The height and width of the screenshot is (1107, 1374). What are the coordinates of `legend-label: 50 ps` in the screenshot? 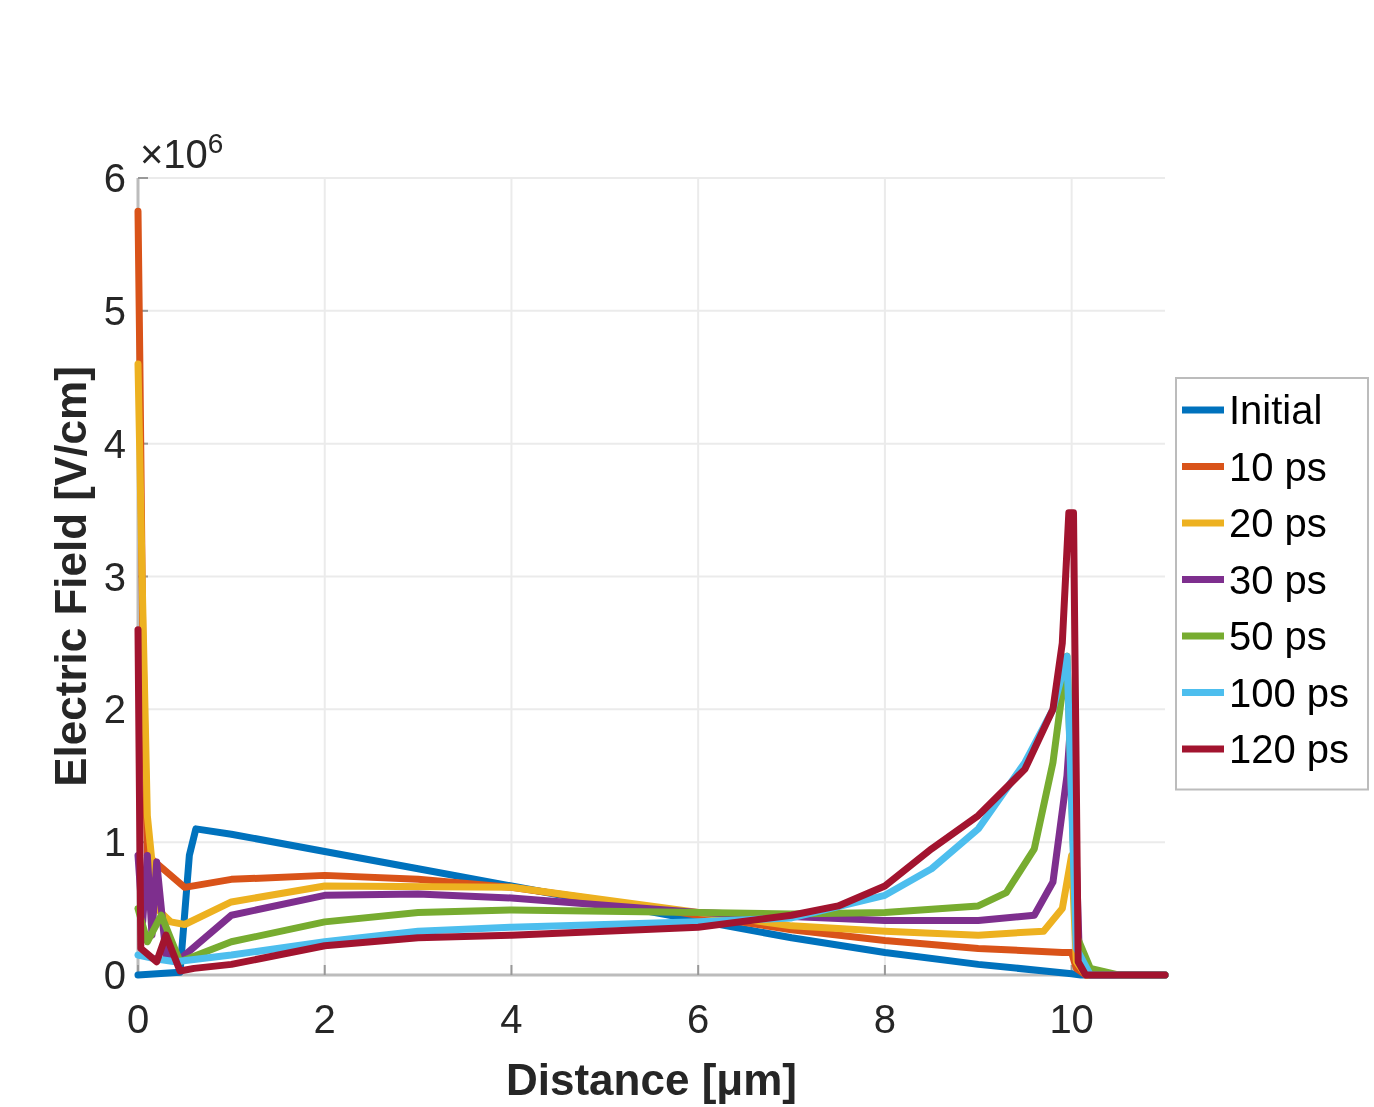 It's located at (1278, 636).